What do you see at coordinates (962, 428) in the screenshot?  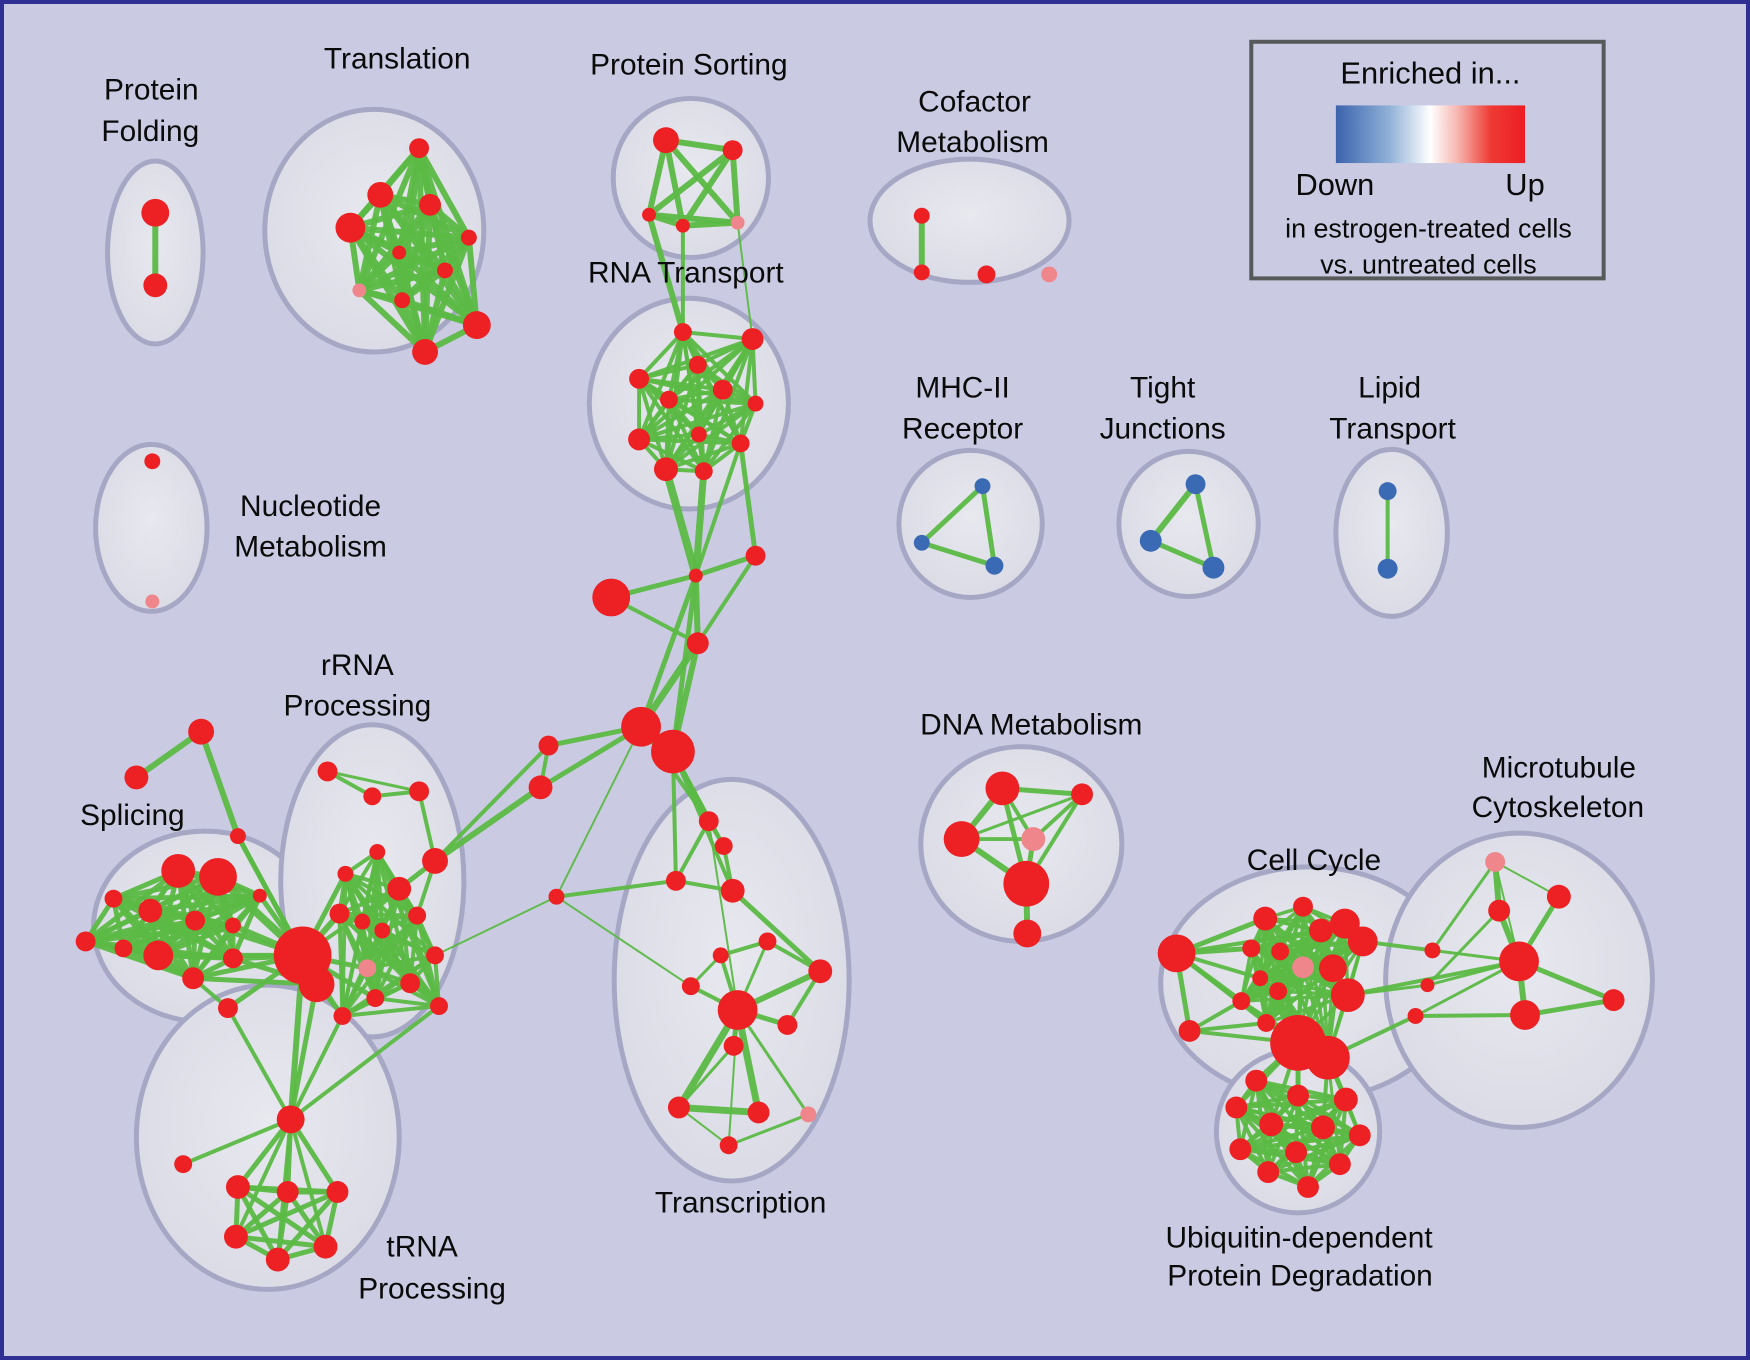 I see `cluster-label-mhc-ii-receptor: Receptor` at bounding box center [962, 428].